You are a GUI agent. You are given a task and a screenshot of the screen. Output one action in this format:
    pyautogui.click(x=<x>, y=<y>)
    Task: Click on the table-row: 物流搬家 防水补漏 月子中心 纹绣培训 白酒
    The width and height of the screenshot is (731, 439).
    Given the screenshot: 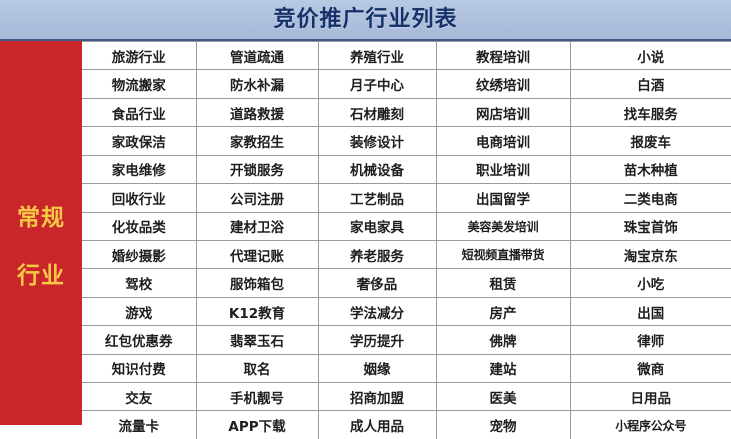 What is the action you would take?
    pyautogui.click(x=406, y=84)
    